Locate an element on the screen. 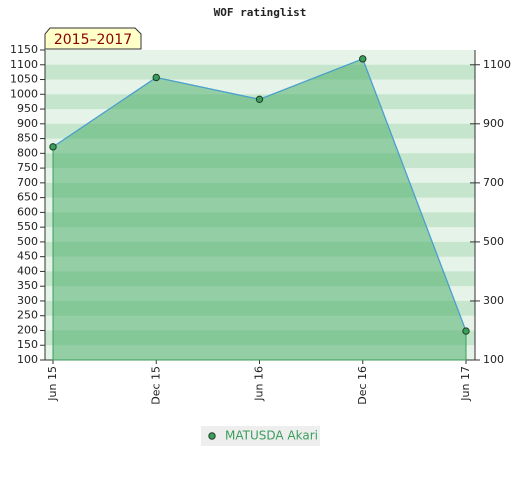  x-tick-label: Jun 16 is located at coordinates (259, 384).